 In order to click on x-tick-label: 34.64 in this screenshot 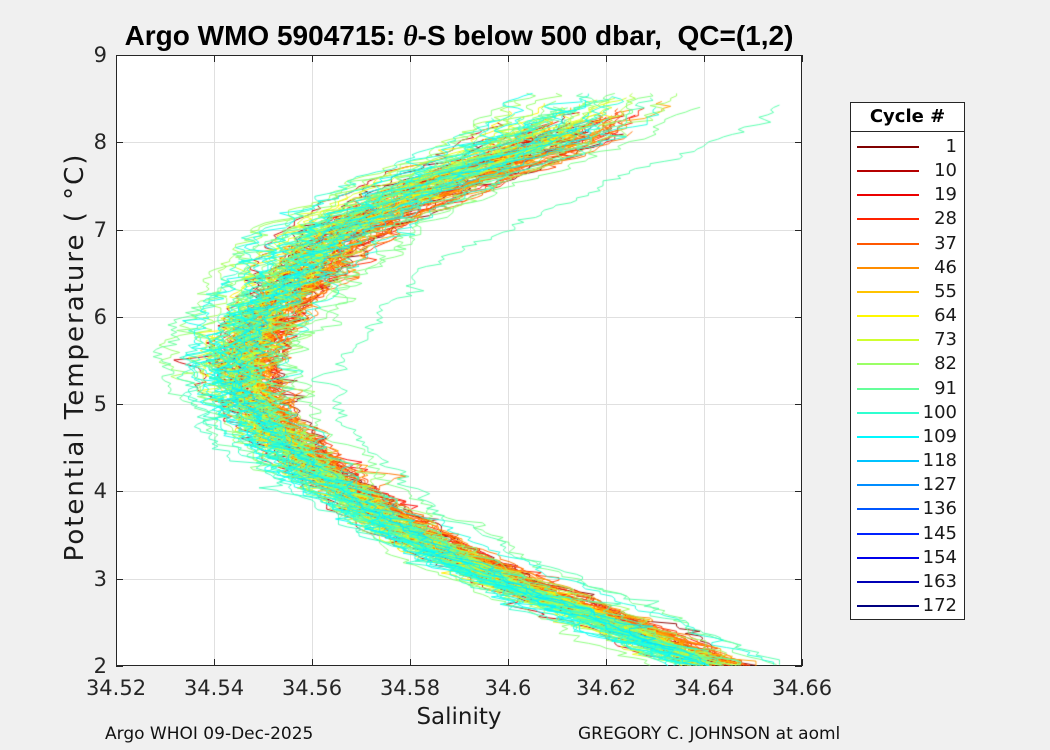, I will do `click(704, 688)`.